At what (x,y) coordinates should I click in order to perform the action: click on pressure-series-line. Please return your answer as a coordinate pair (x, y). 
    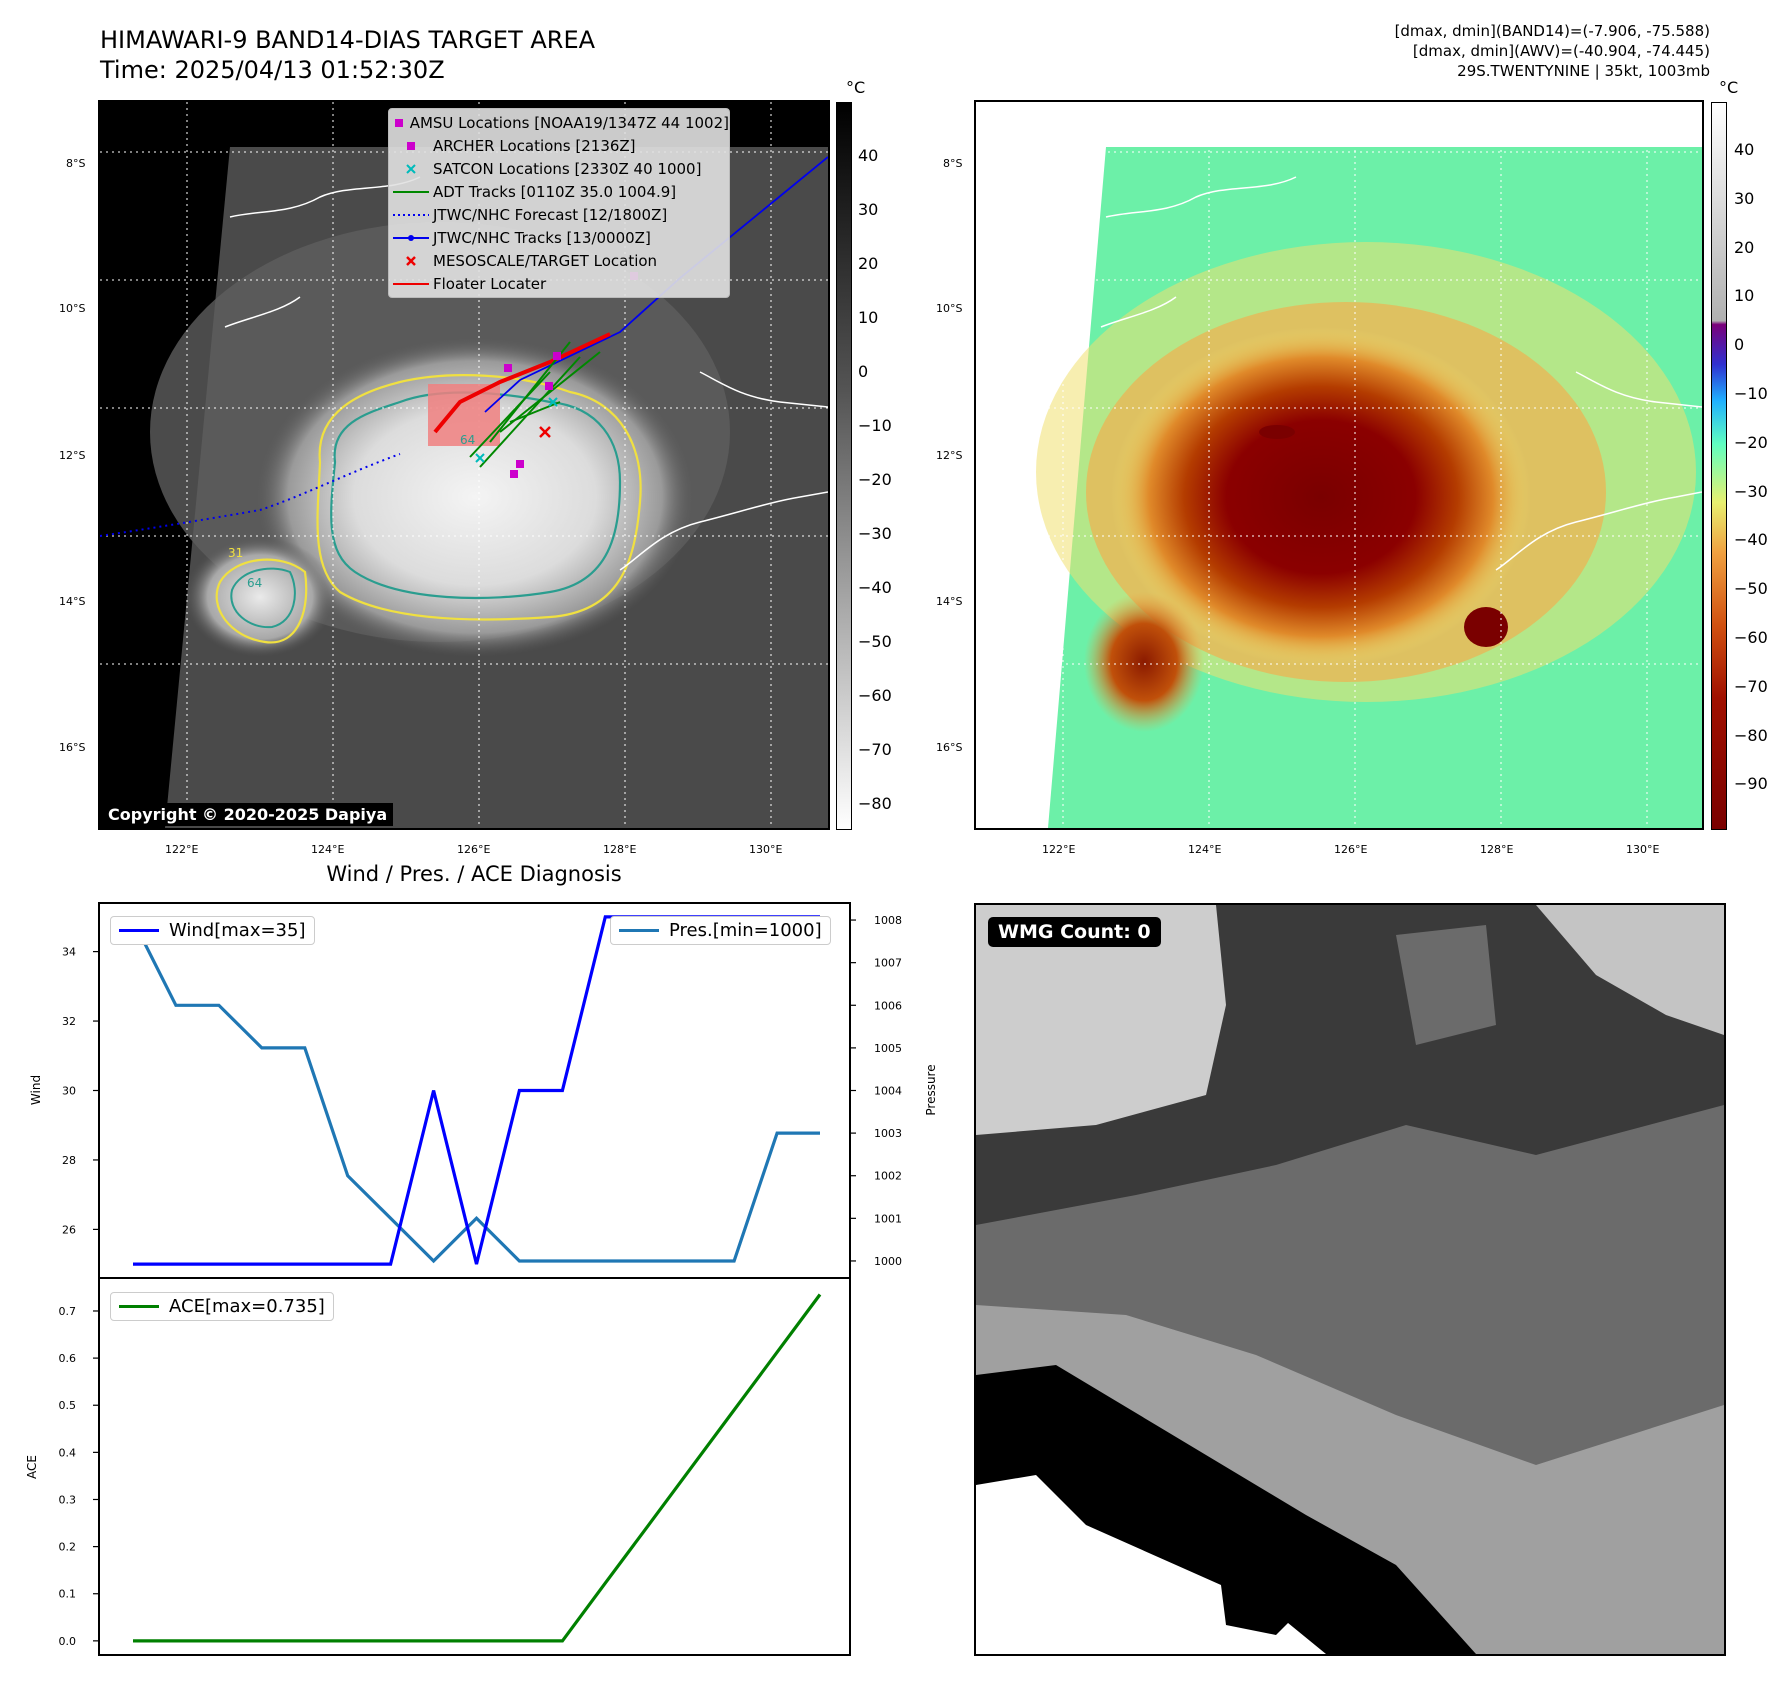
    Looking at the image, I should click on (475, 1091).